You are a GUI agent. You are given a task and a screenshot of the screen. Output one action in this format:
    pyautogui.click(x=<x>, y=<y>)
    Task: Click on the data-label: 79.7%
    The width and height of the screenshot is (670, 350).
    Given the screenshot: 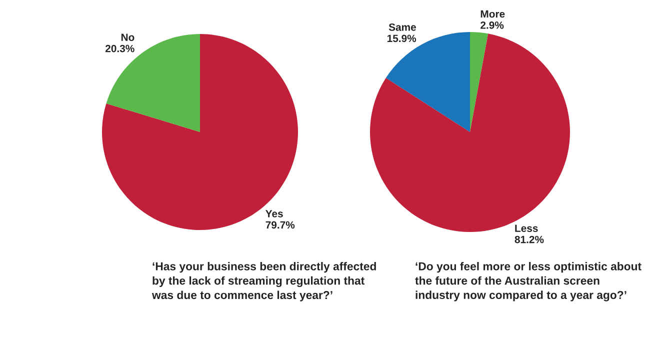 What is the action you would take?
    pyautogui.click(x=280, y=225)
    